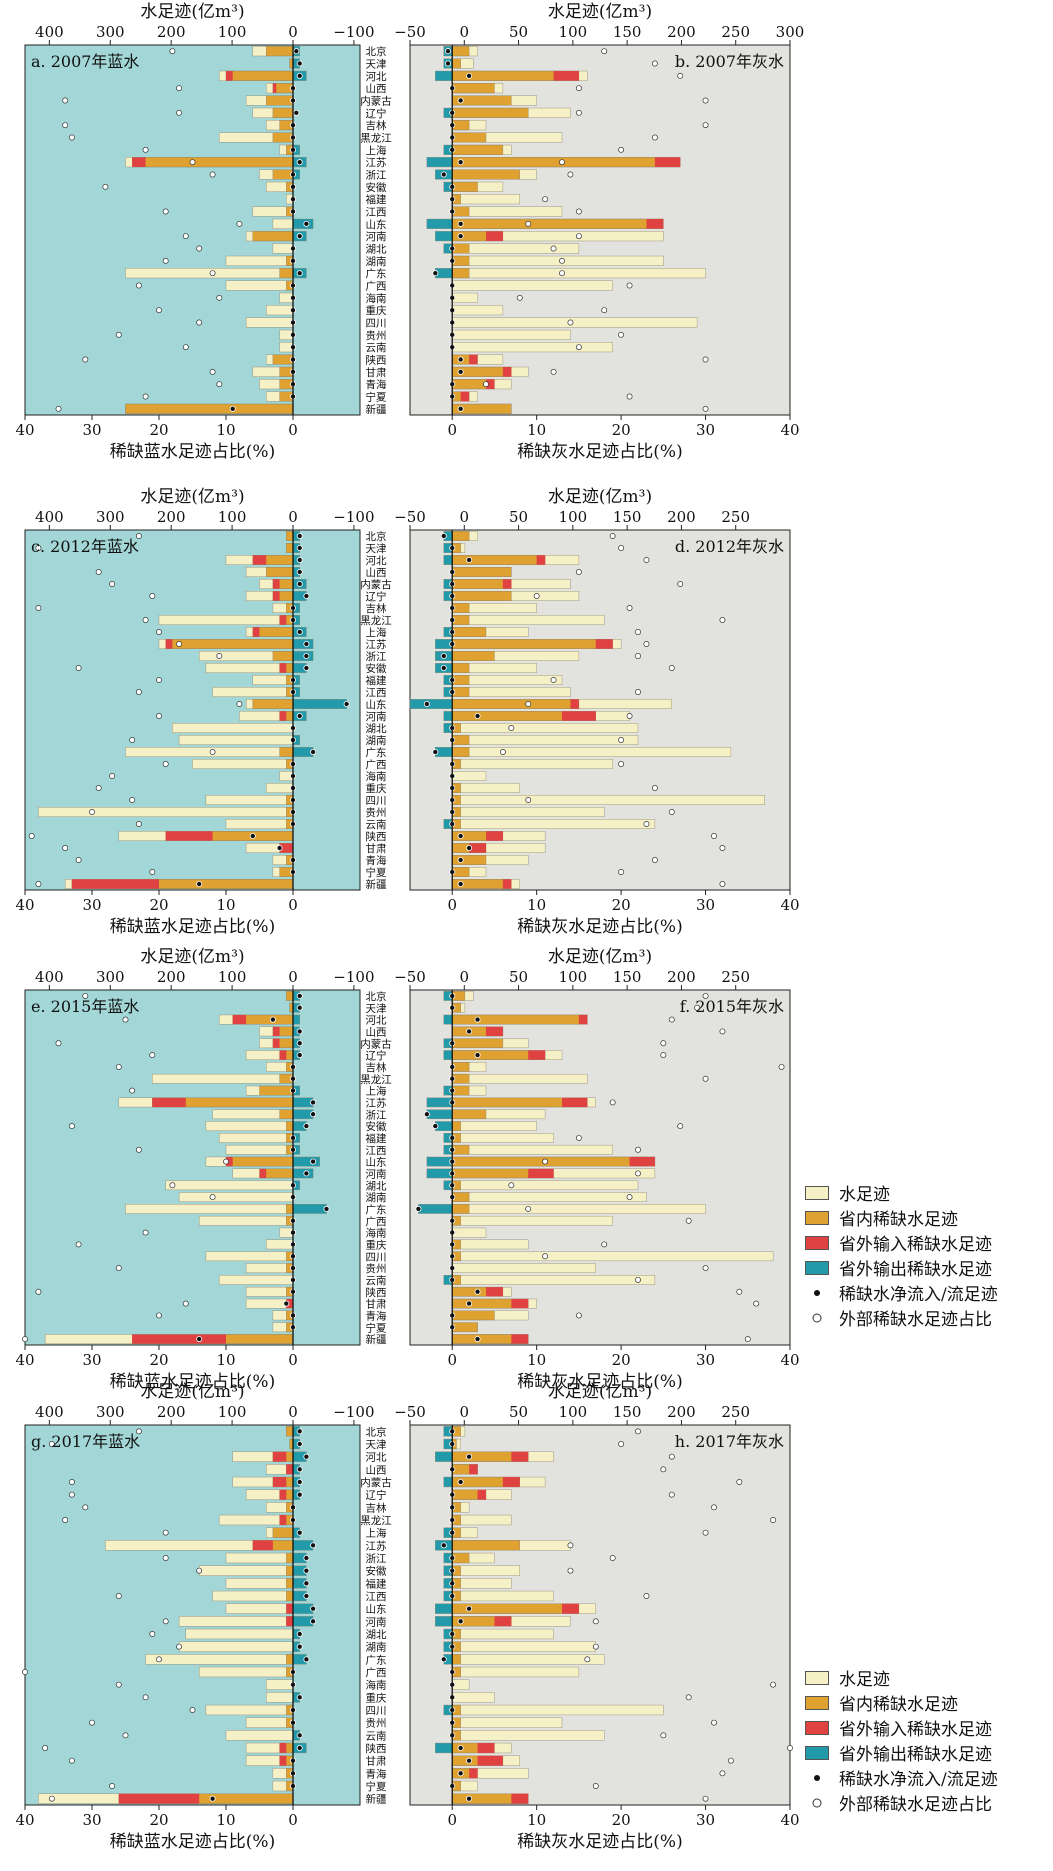 This screenshot has height=1871, width=1053. Describe the element at coordinates (817, 1752) in the screenshot. I see `legend-swatch` at that location.